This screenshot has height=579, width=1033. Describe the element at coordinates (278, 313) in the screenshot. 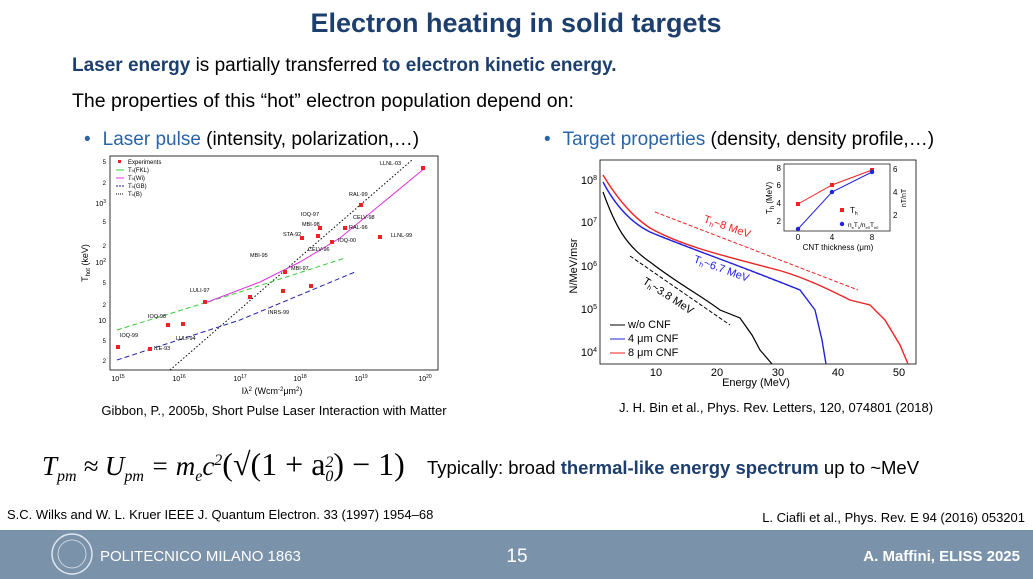

I see `text: INRS-99` at that location.